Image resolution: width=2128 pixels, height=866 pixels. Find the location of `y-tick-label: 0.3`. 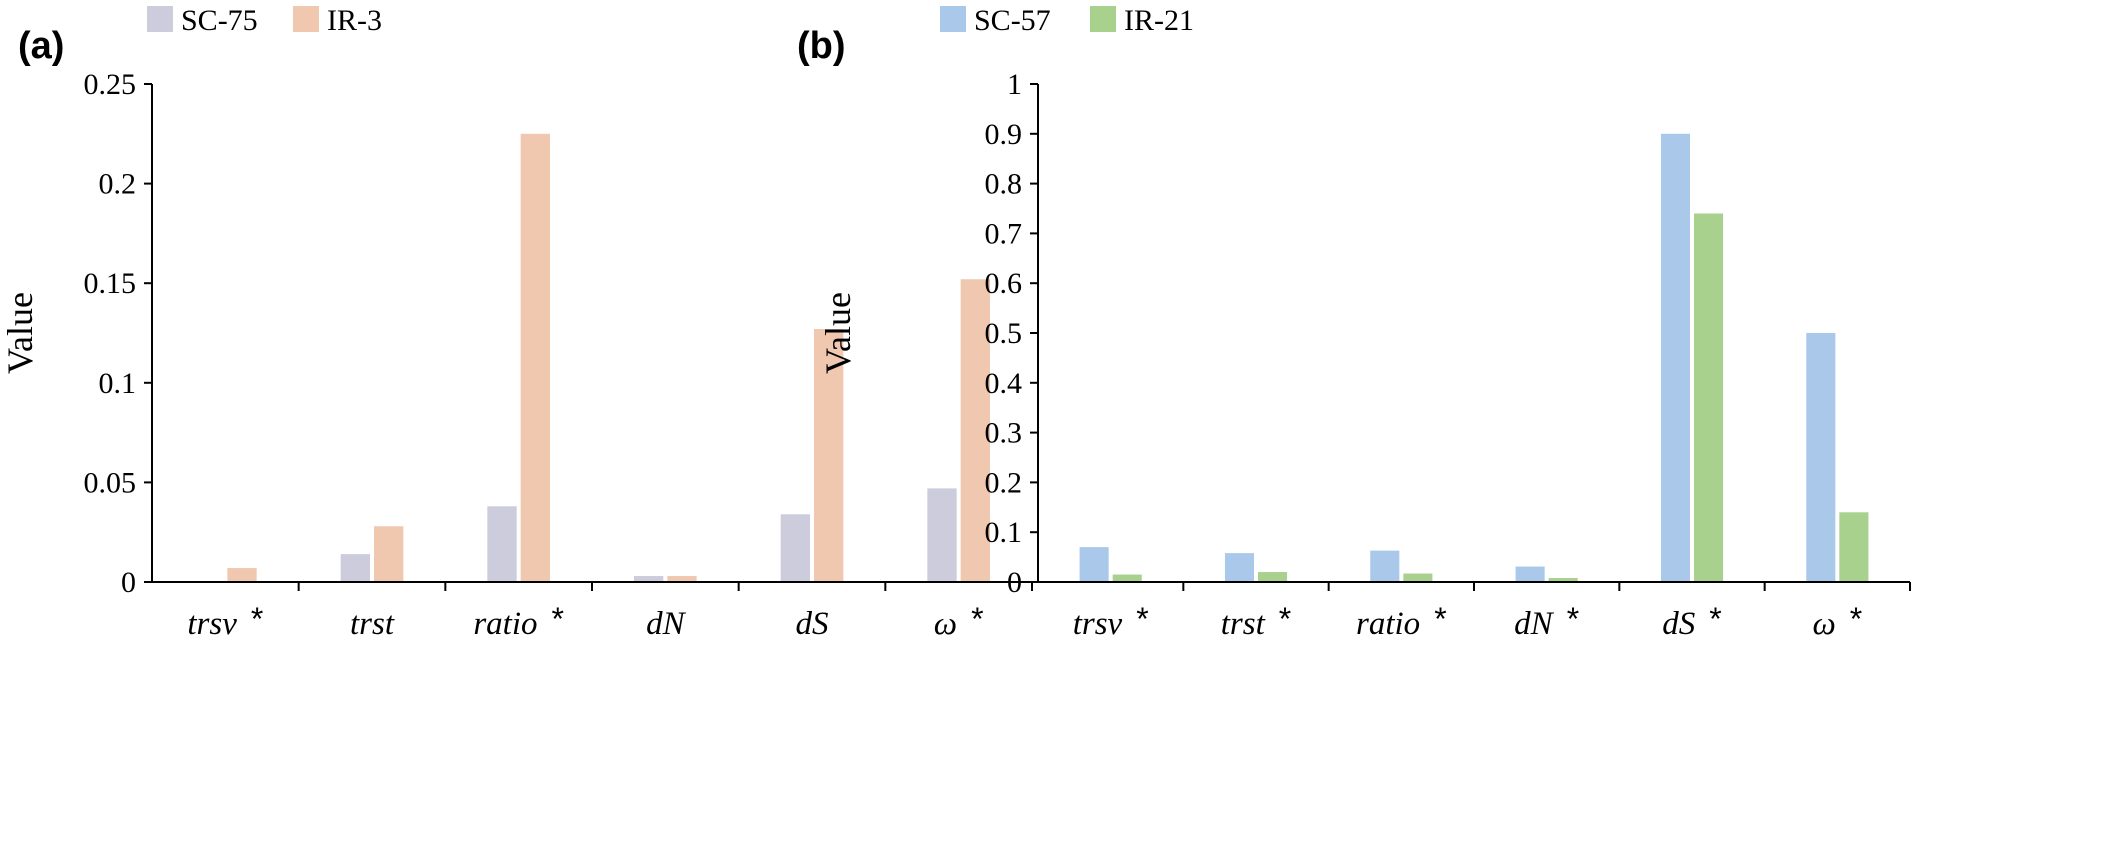

y-tick-label: 0.3 is located at coordinates (1004, 433).